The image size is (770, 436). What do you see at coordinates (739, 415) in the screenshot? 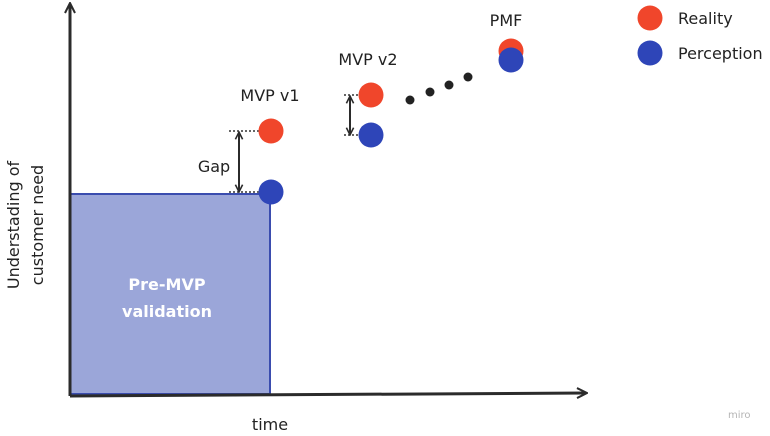
I see `miro-watermark: miro` at bounding box center [739, 415].